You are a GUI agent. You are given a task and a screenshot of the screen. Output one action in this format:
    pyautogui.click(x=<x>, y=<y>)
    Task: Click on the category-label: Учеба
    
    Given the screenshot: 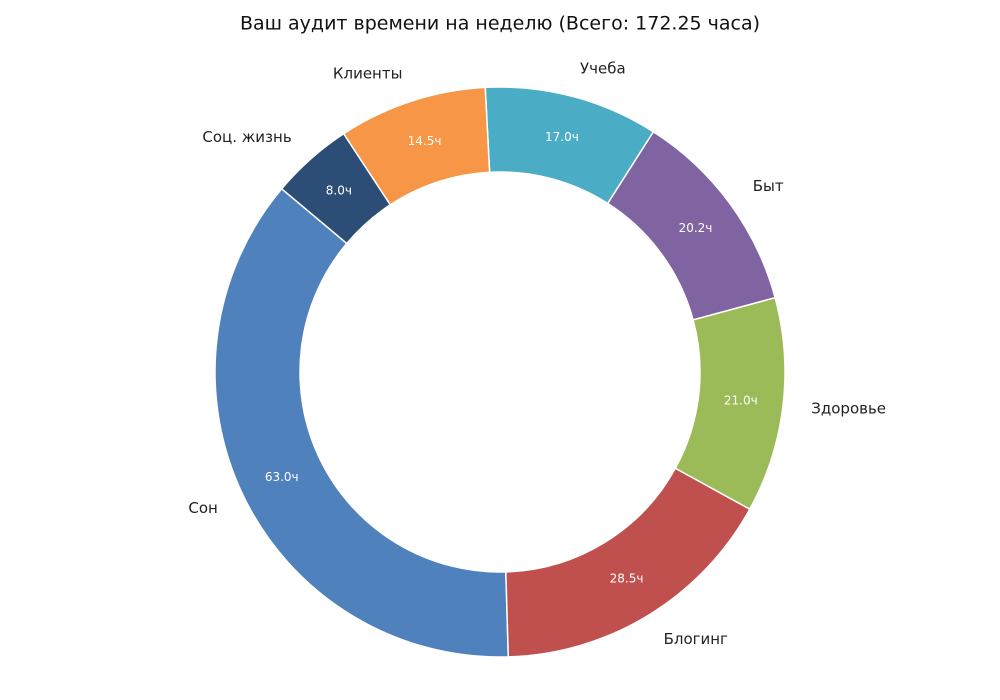 What is the action you would take?
    pyautogui.click(x=603, y=68)
    